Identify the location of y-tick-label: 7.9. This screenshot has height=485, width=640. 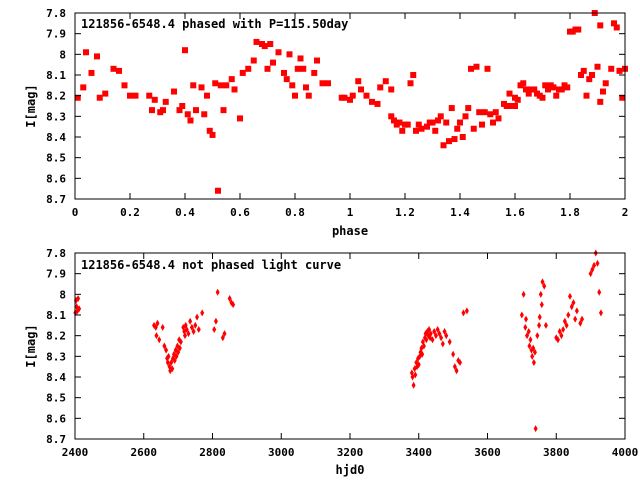
(56, 274).